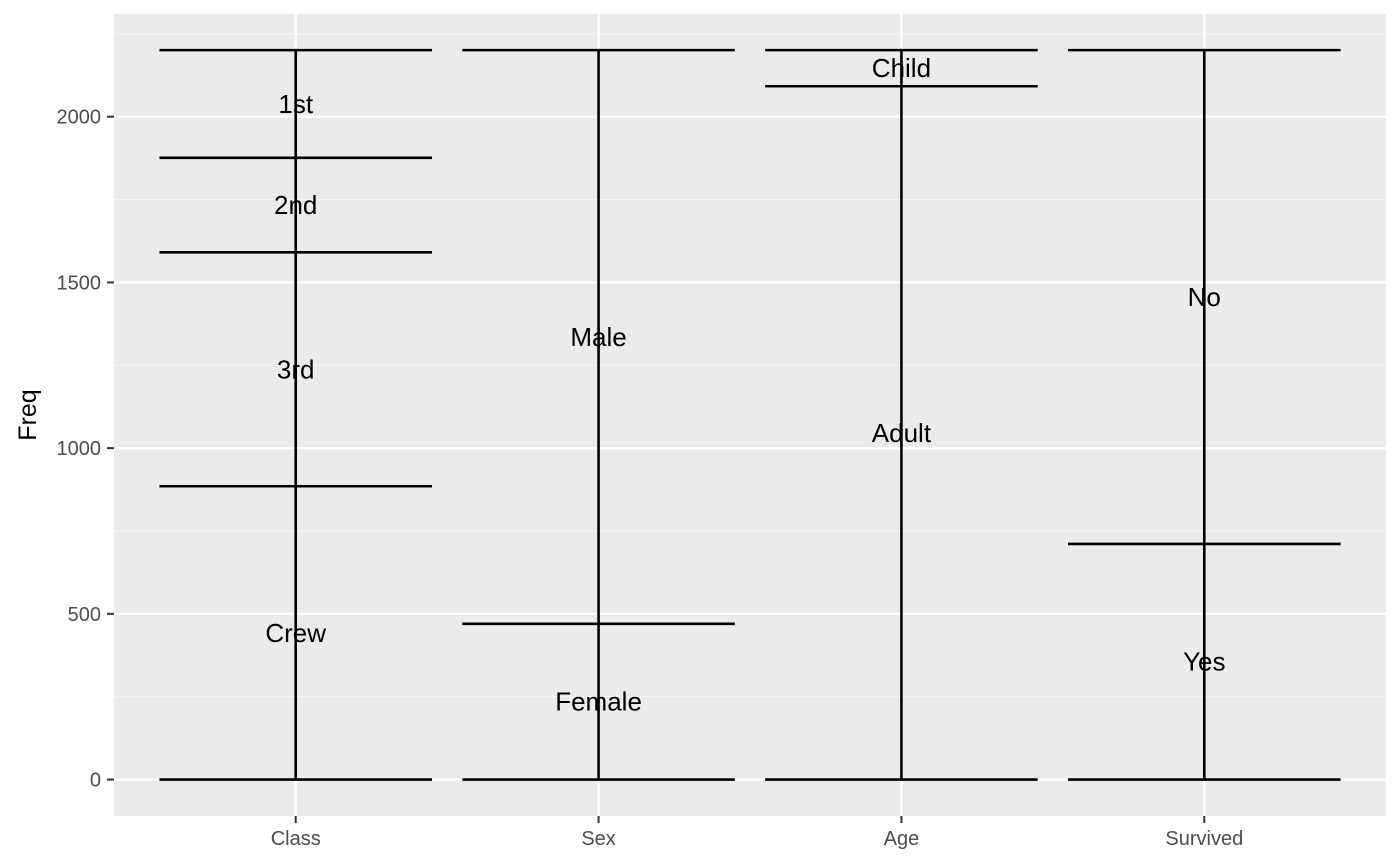 This screenshot has width=1400, height=866. What do you see at coordinates (902, 433) in the screenshot?
I see `stratum-label-adult: Adult` at bounding box center [902, 433].